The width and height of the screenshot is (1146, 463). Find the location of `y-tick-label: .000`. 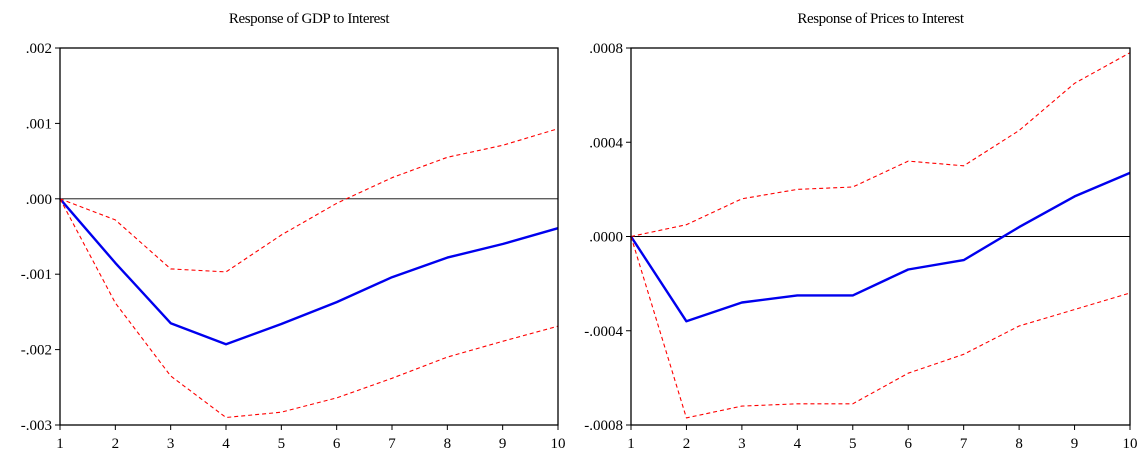

y-tick-label: .000 is located at coordinates (39, 200).